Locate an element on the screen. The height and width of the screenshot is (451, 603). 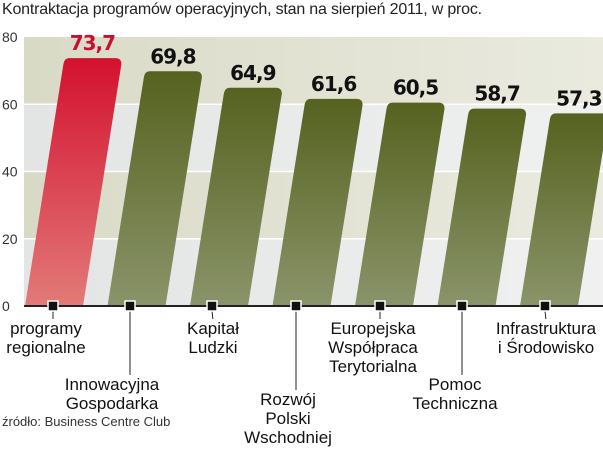
data-label: 64,9 is located at coordinates (252, 73).